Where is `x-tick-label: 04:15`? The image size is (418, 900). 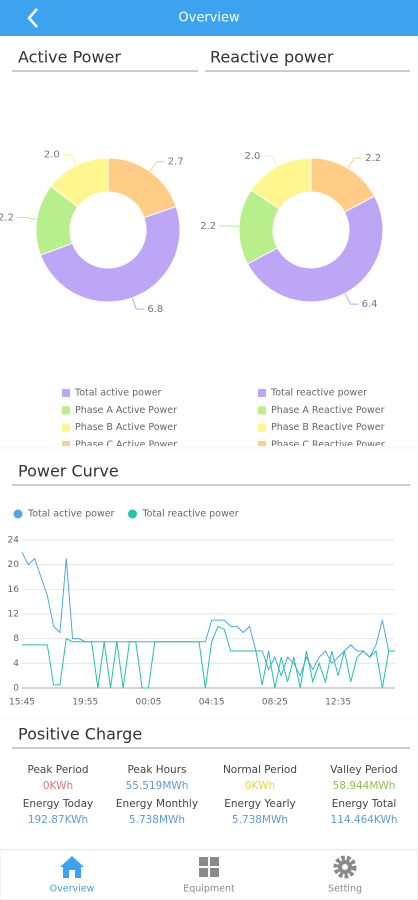
x-tick-label: 04:15 is located at coordinates (212, 703).